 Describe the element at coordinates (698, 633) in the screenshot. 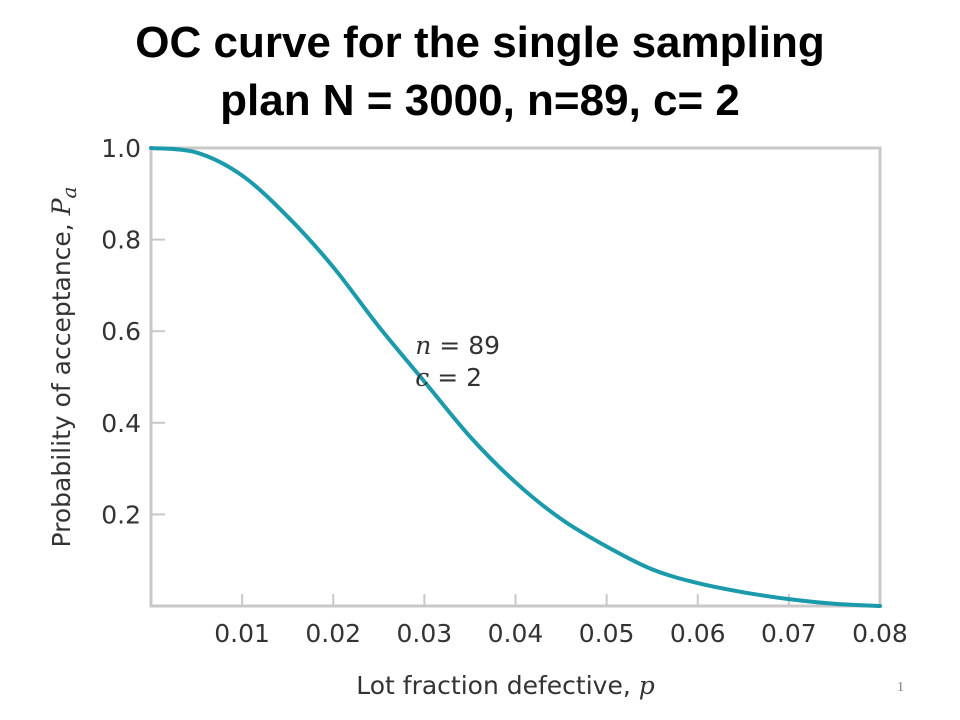

I see `x-tick-label: 0.06` at that location.